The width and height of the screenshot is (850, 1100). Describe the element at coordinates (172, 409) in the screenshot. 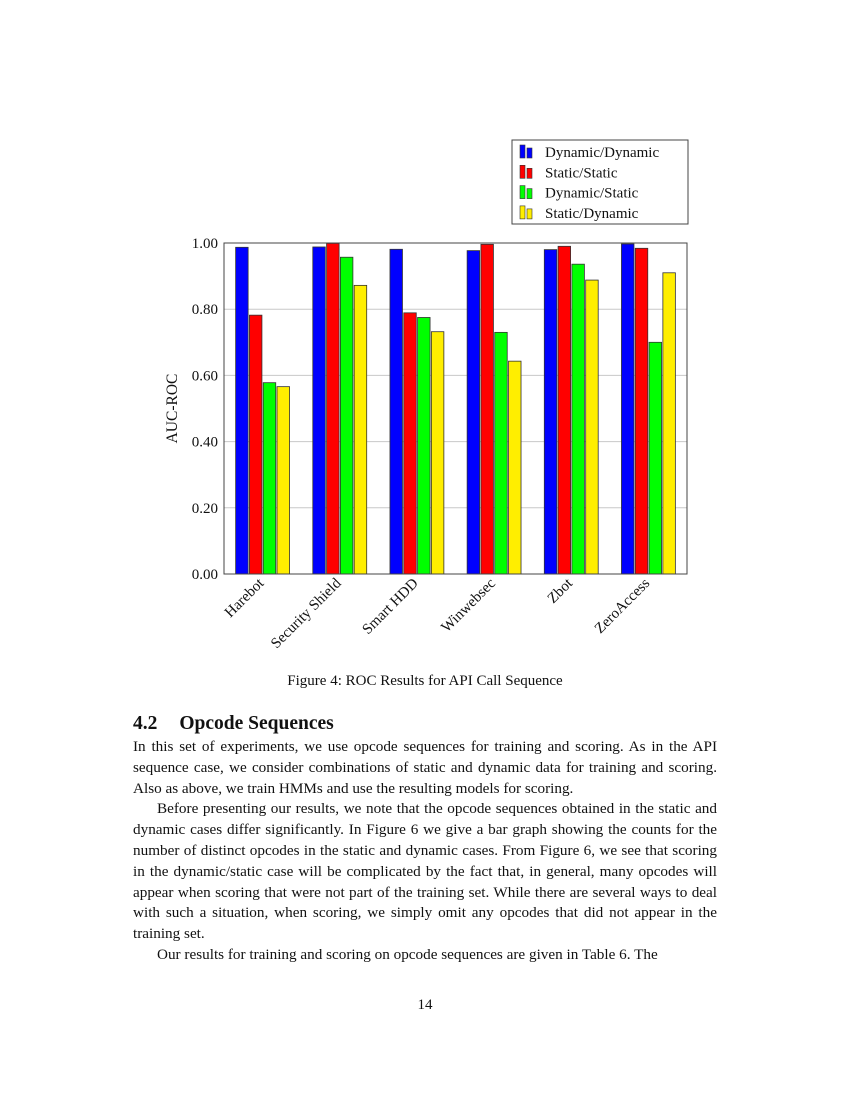

I see `y-axis-label: AUC-ROC` at that location.